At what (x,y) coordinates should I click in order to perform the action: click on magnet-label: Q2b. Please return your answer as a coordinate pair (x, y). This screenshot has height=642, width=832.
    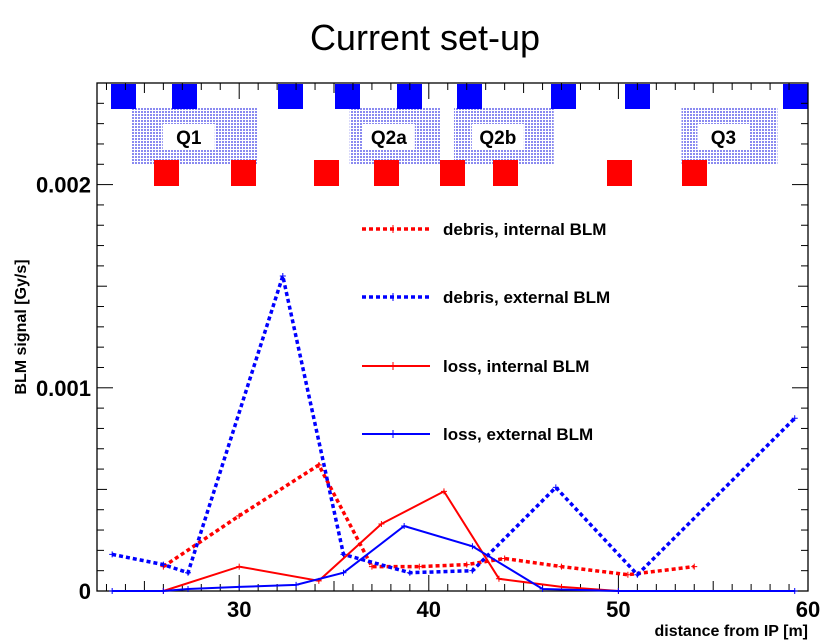
    Looking at the image, I should click on (497, 138).